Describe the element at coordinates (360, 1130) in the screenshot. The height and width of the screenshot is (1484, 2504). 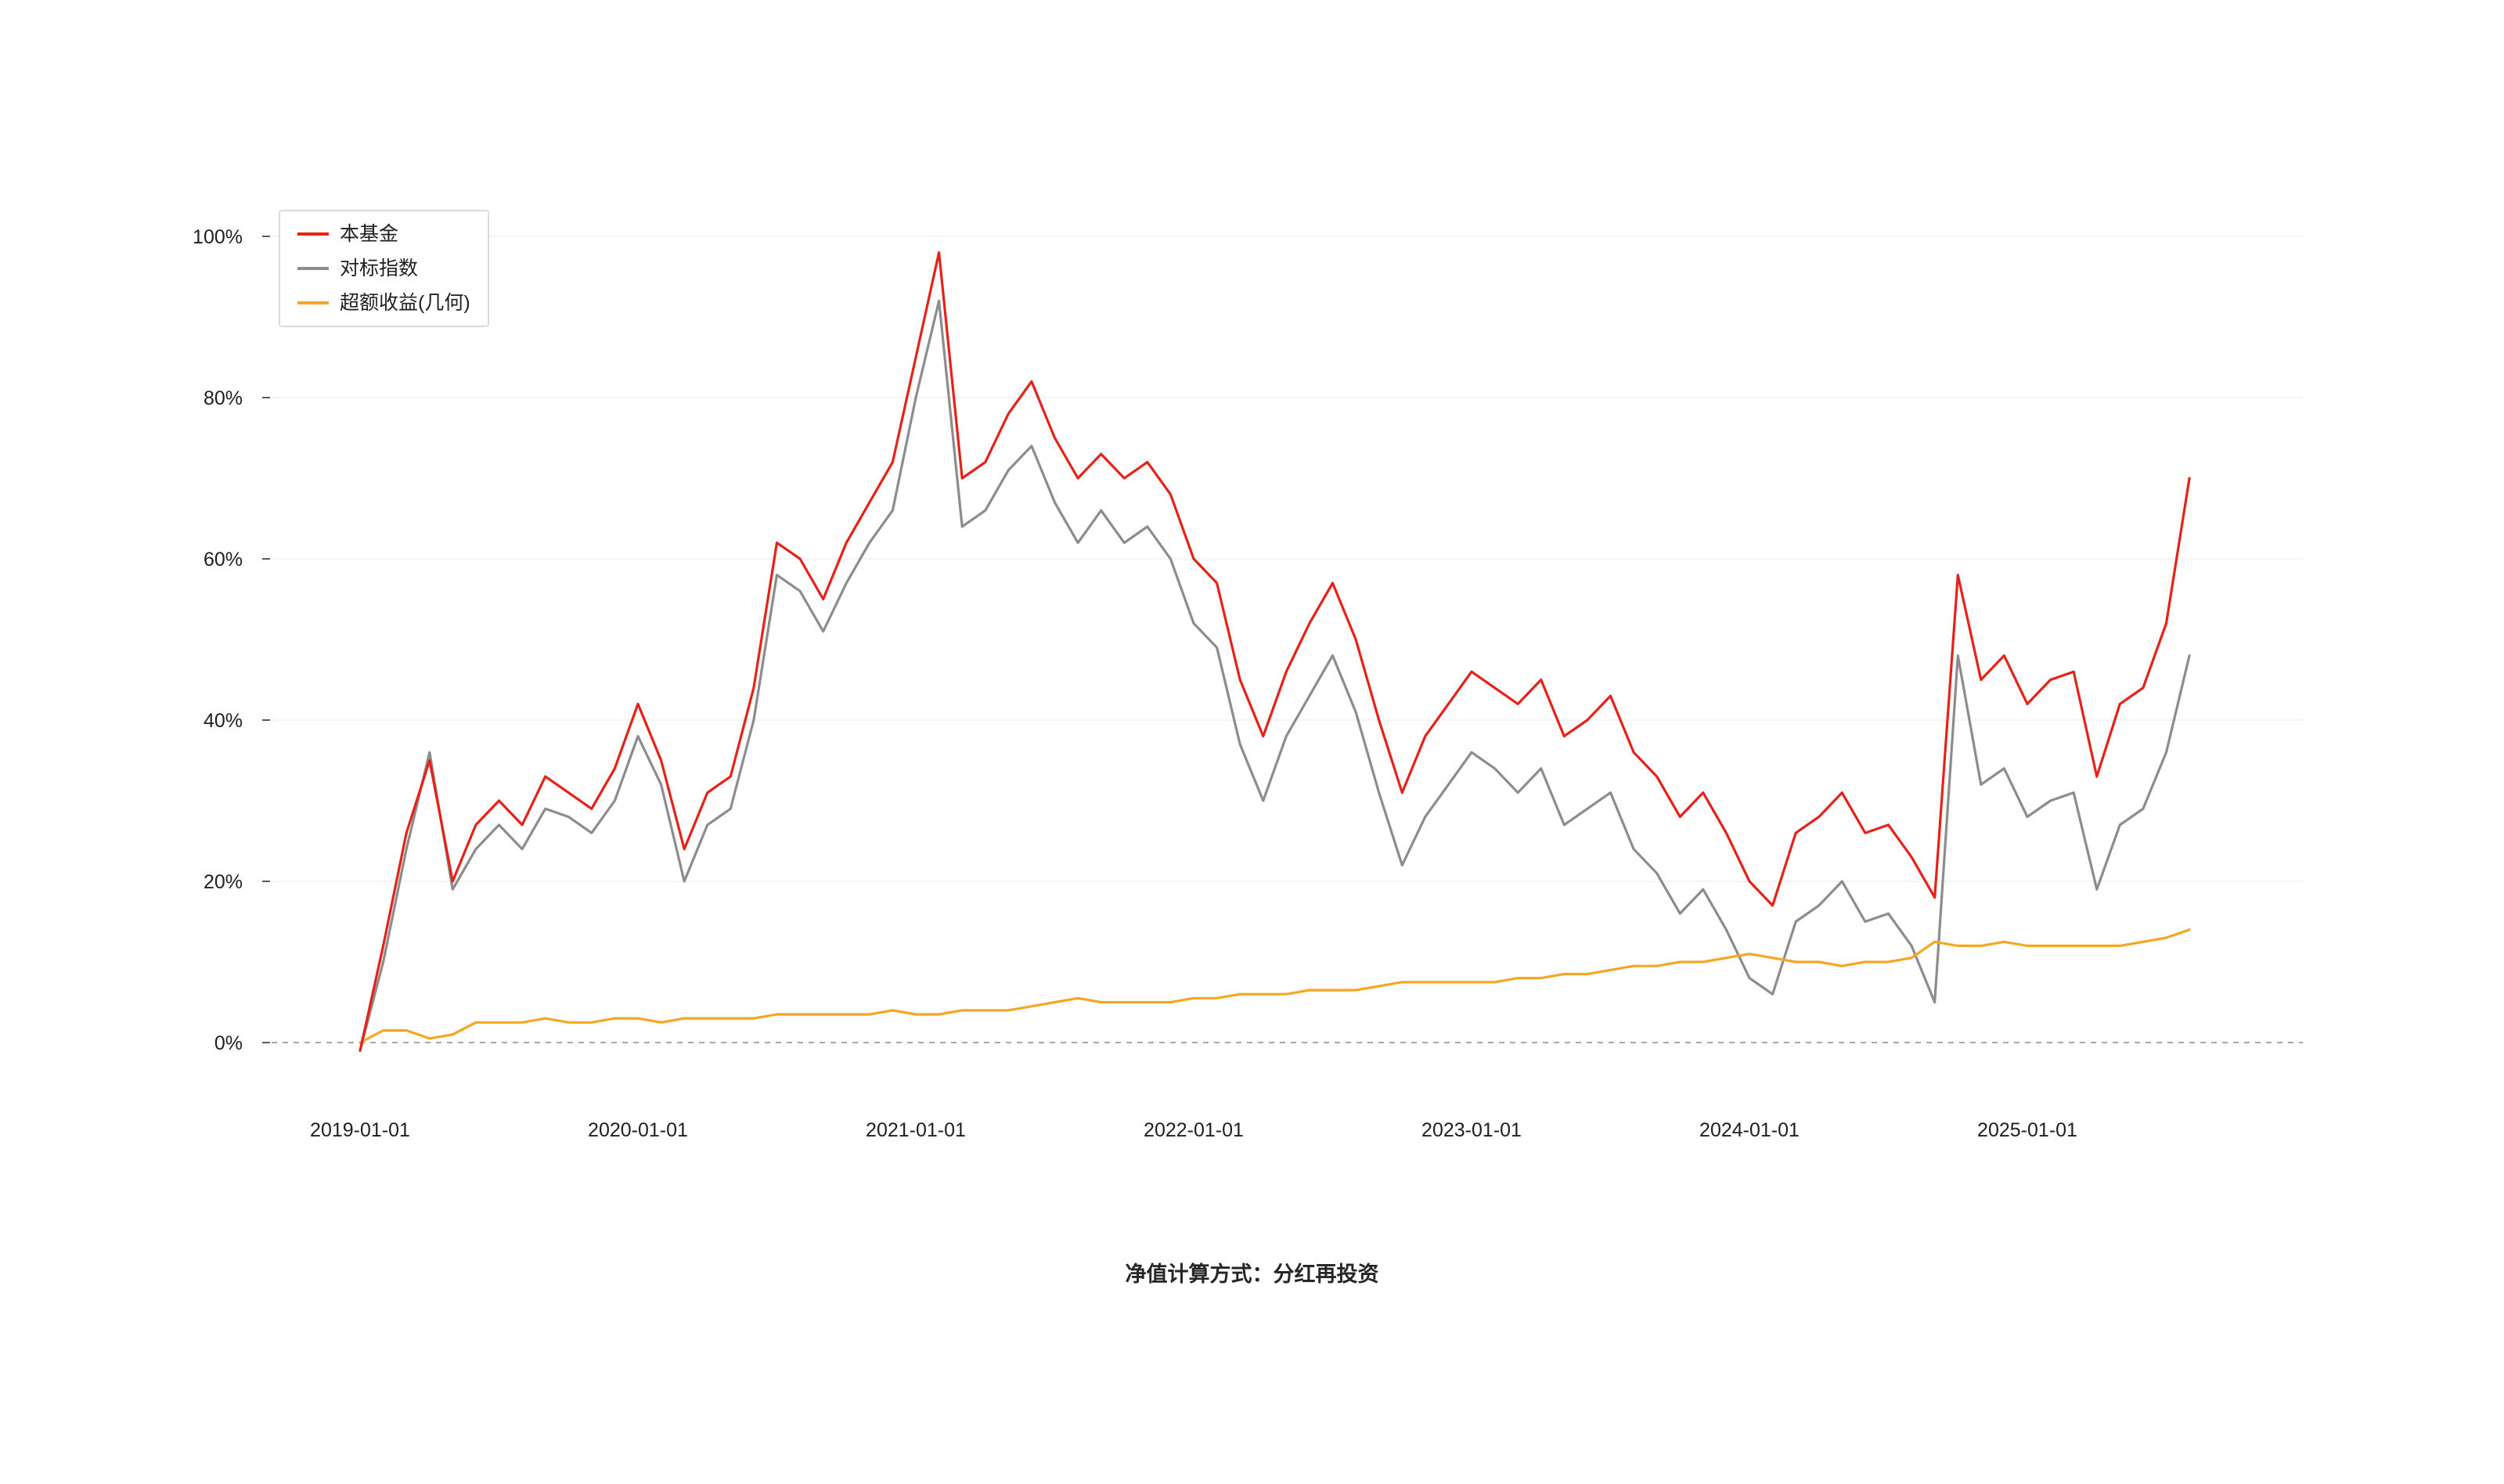
I see `x-axis-tick-label: 2019-01-01` at that location.